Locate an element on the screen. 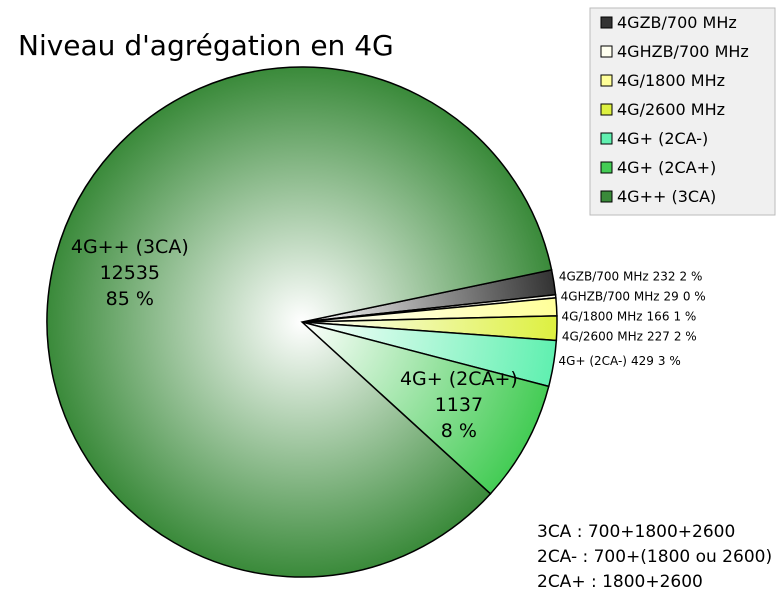 This screenshot has width=784, height=609. slice-label: 4G/1800 MHz 166 1 % is located at coordinates (629, 317).